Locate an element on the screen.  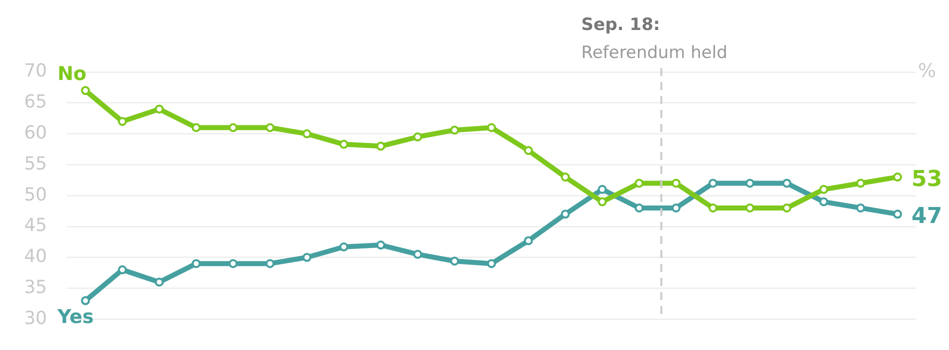
y-axis-title: % is located at coordinates (927, 71).